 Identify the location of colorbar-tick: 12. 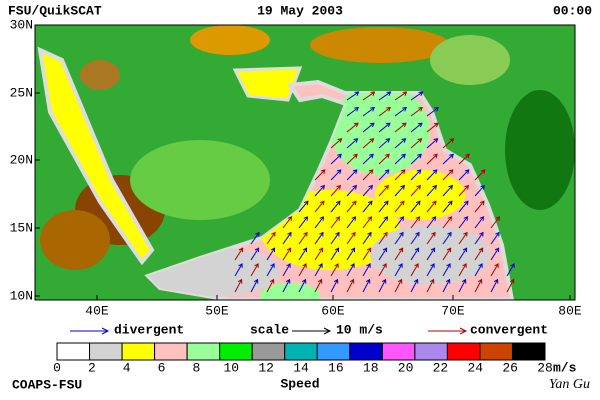
(266, 367).